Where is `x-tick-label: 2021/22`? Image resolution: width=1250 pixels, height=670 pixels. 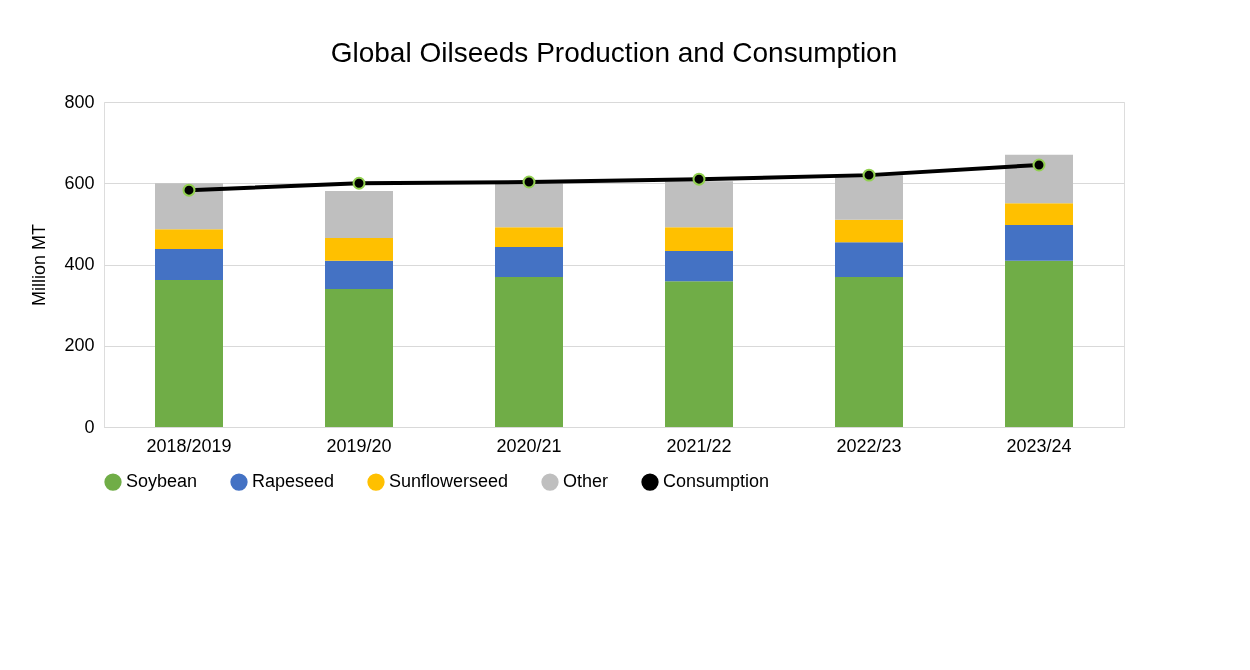 x-tick-label: 2021/22 is located at coordinates (699, 445).